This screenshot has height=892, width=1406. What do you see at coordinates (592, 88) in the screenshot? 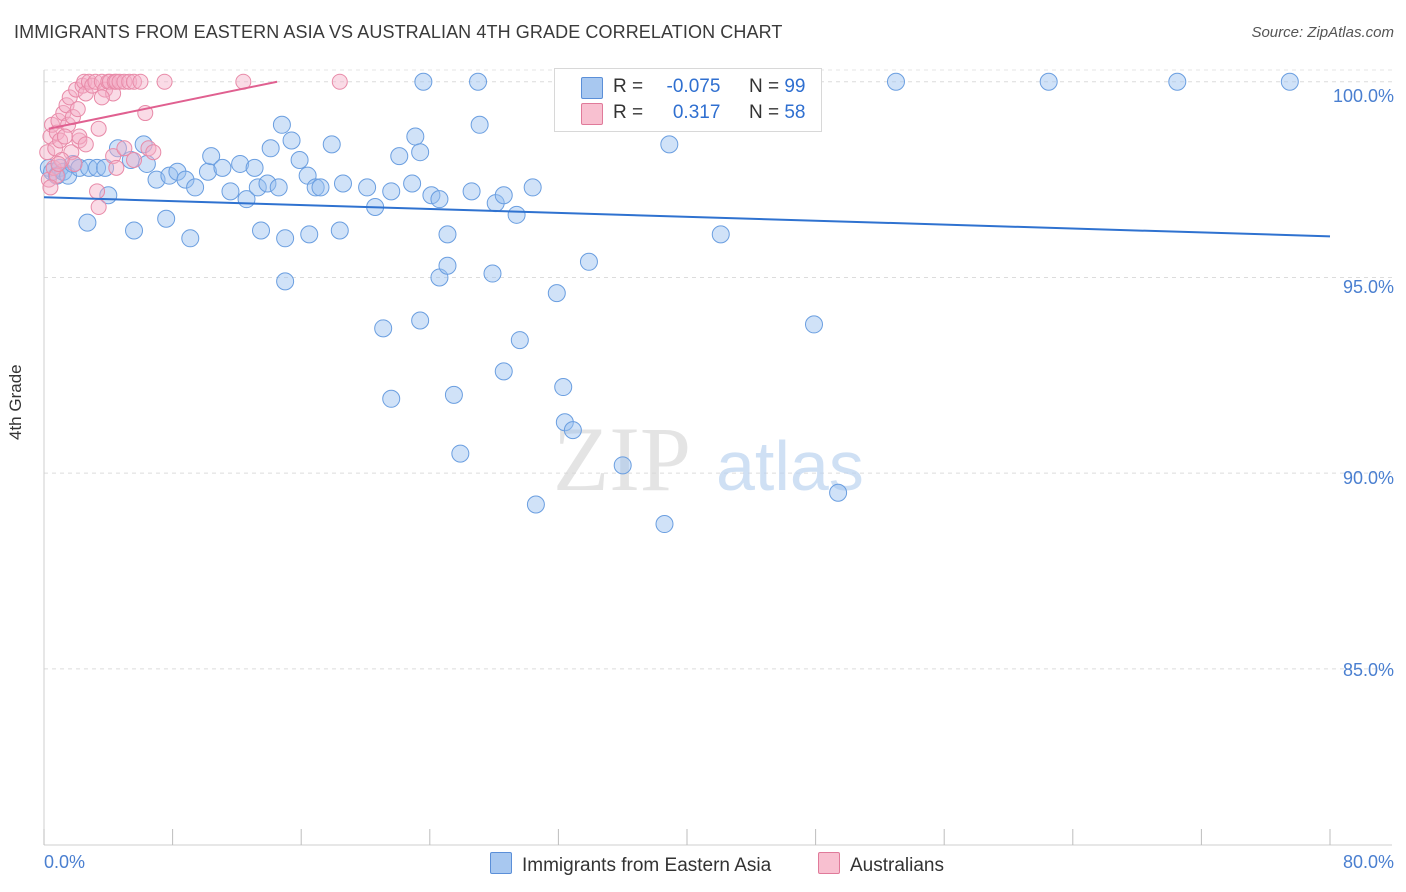
I see `legend-swatch-eastern-asia` at bounding box center [592, 88].